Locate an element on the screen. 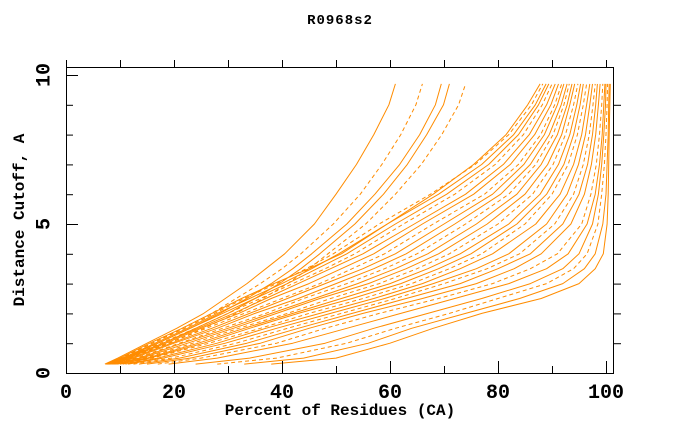 Image resolution: width=680 pixels, height=440 pixels. x-tick-label: 40 is located at coordinates (282, 393).